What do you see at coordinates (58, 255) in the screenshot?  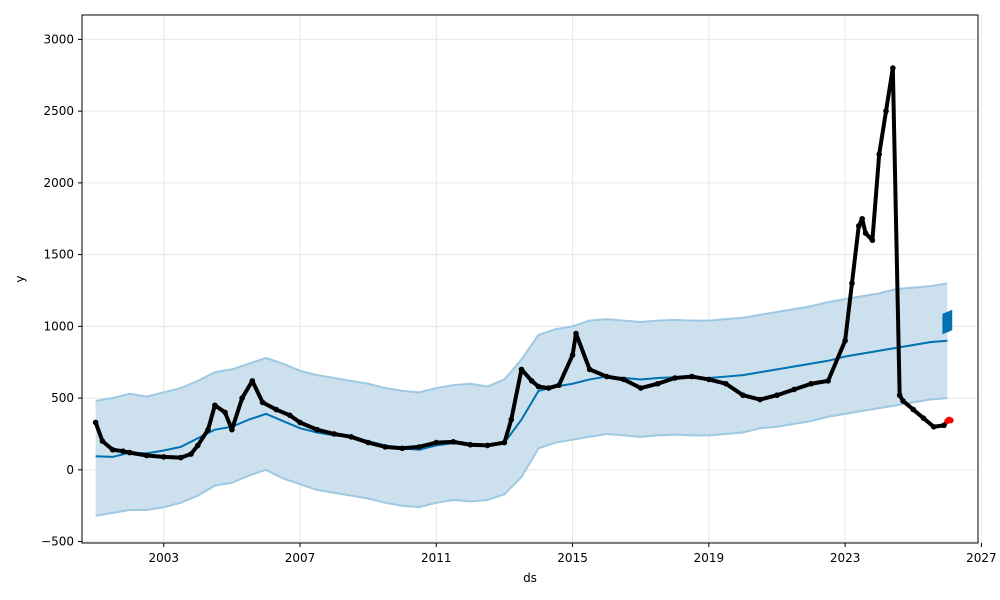 I see `y-tick-label: 1500` at bounding box center [58, 255].